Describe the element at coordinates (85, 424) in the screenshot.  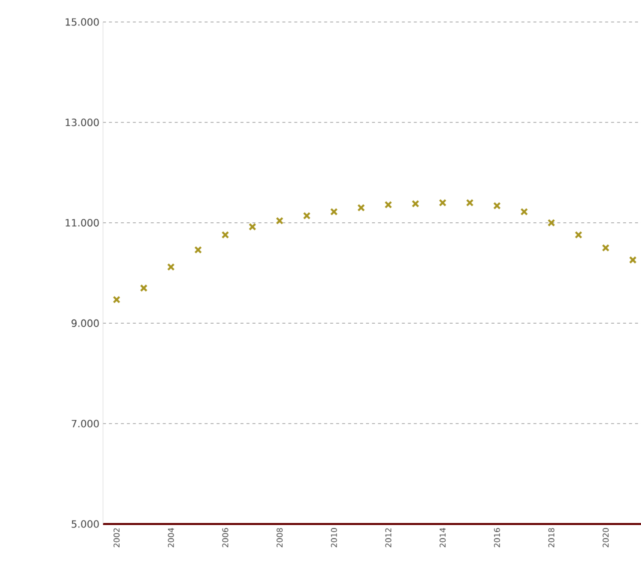
I see `y-tick-label: 7.000` at that location.